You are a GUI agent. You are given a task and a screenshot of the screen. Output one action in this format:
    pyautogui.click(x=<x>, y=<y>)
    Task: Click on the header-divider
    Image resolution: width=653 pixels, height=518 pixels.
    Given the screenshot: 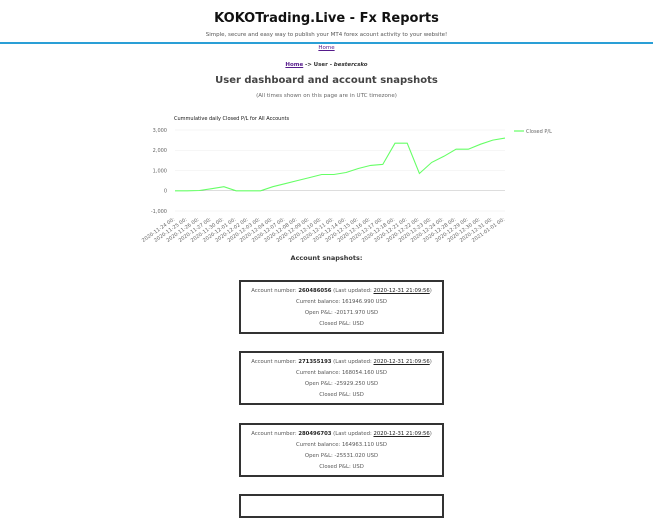 What is the action you would take?
    pyautogui.click(x=326, y=43)
    